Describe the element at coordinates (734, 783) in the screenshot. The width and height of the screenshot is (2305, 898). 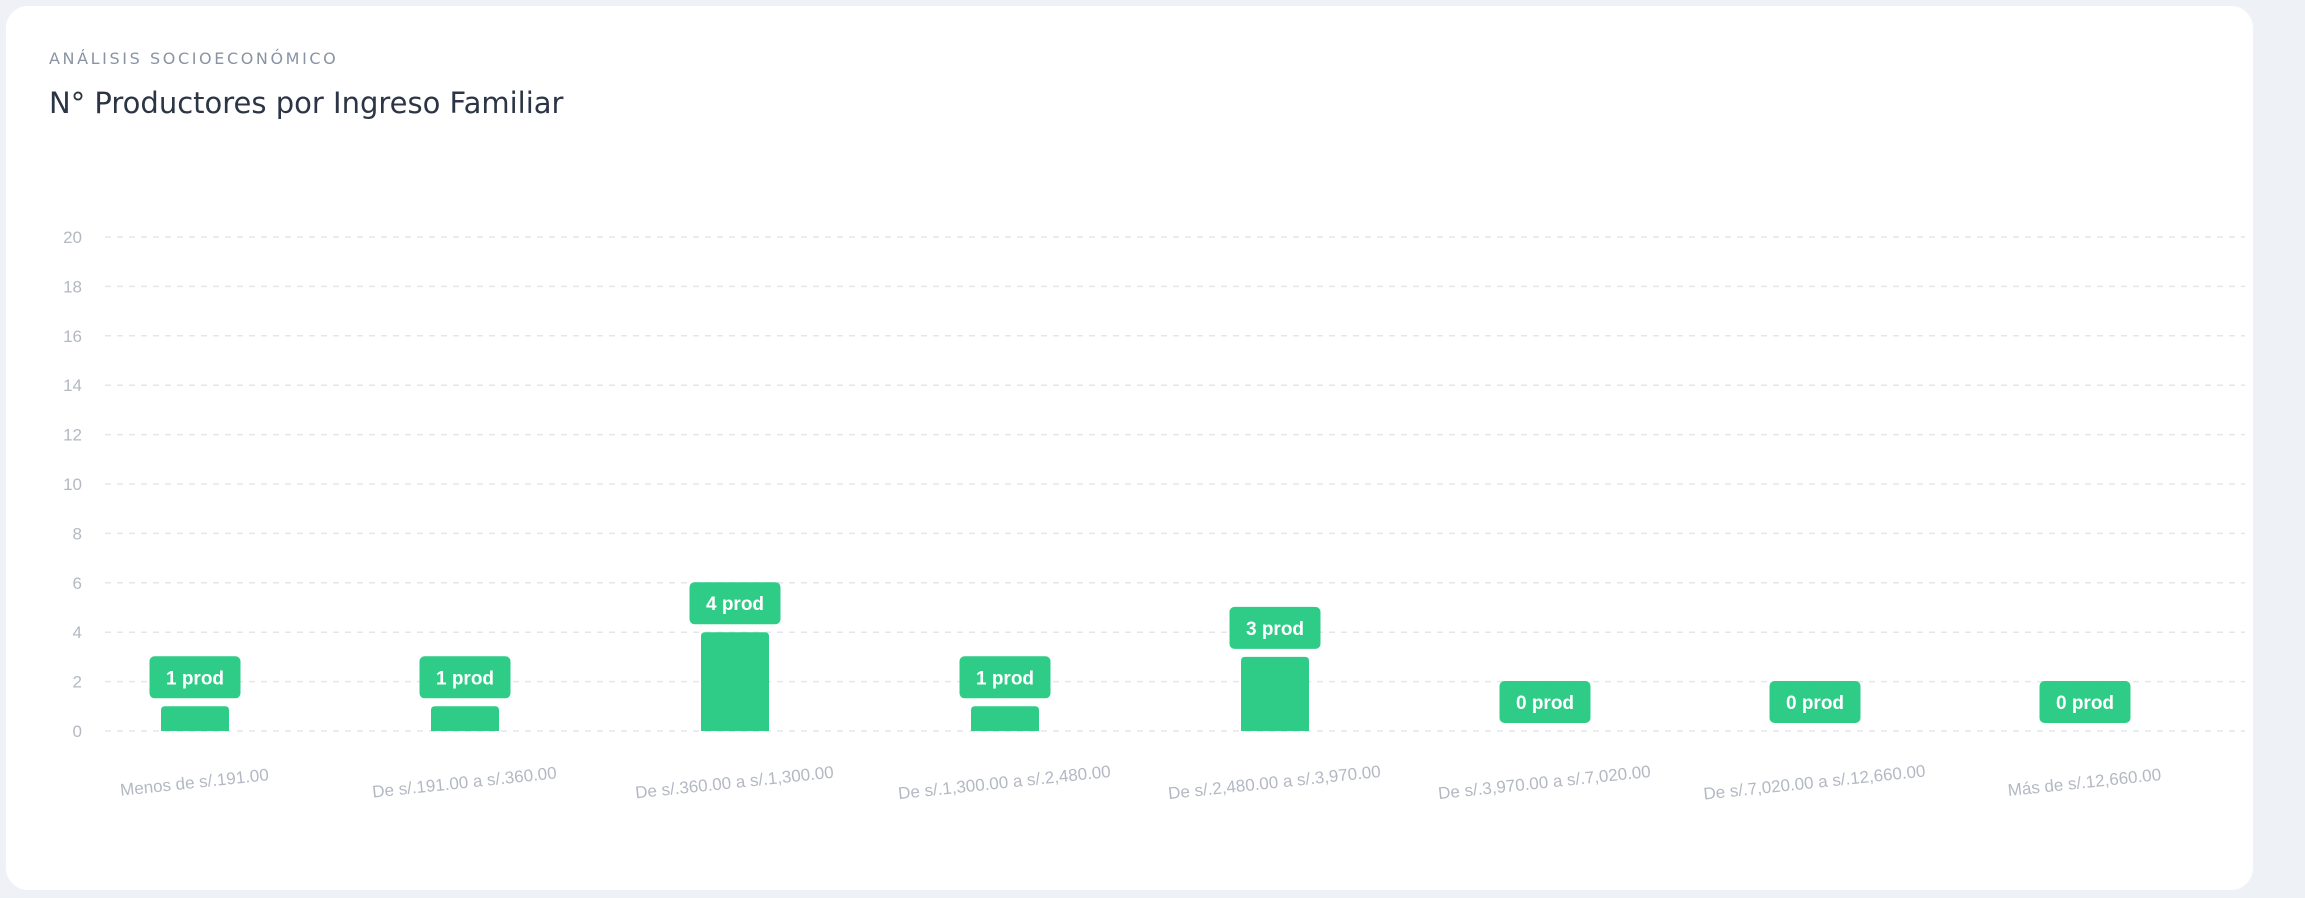
I see `x-tick-label: De s/.360.00 a s/.1,300.00` at that location.